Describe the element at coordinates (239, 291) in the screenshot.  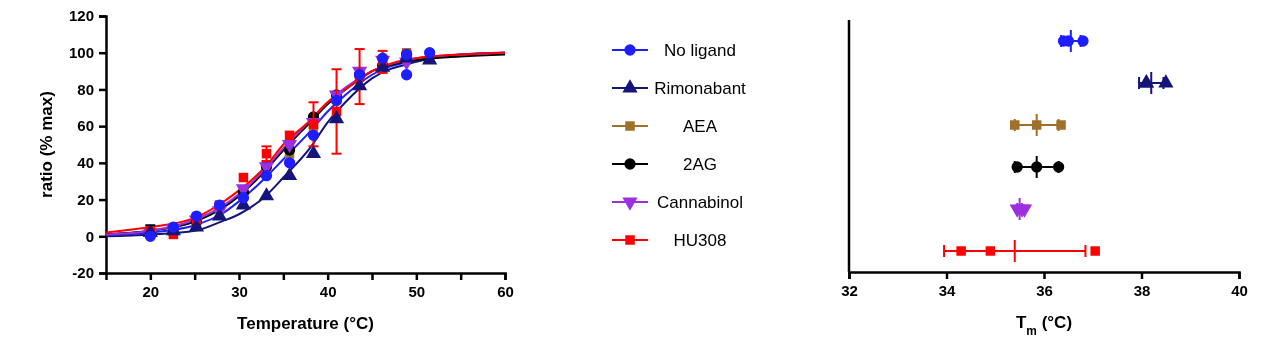
I see `x-tick-label: 30` at that location.